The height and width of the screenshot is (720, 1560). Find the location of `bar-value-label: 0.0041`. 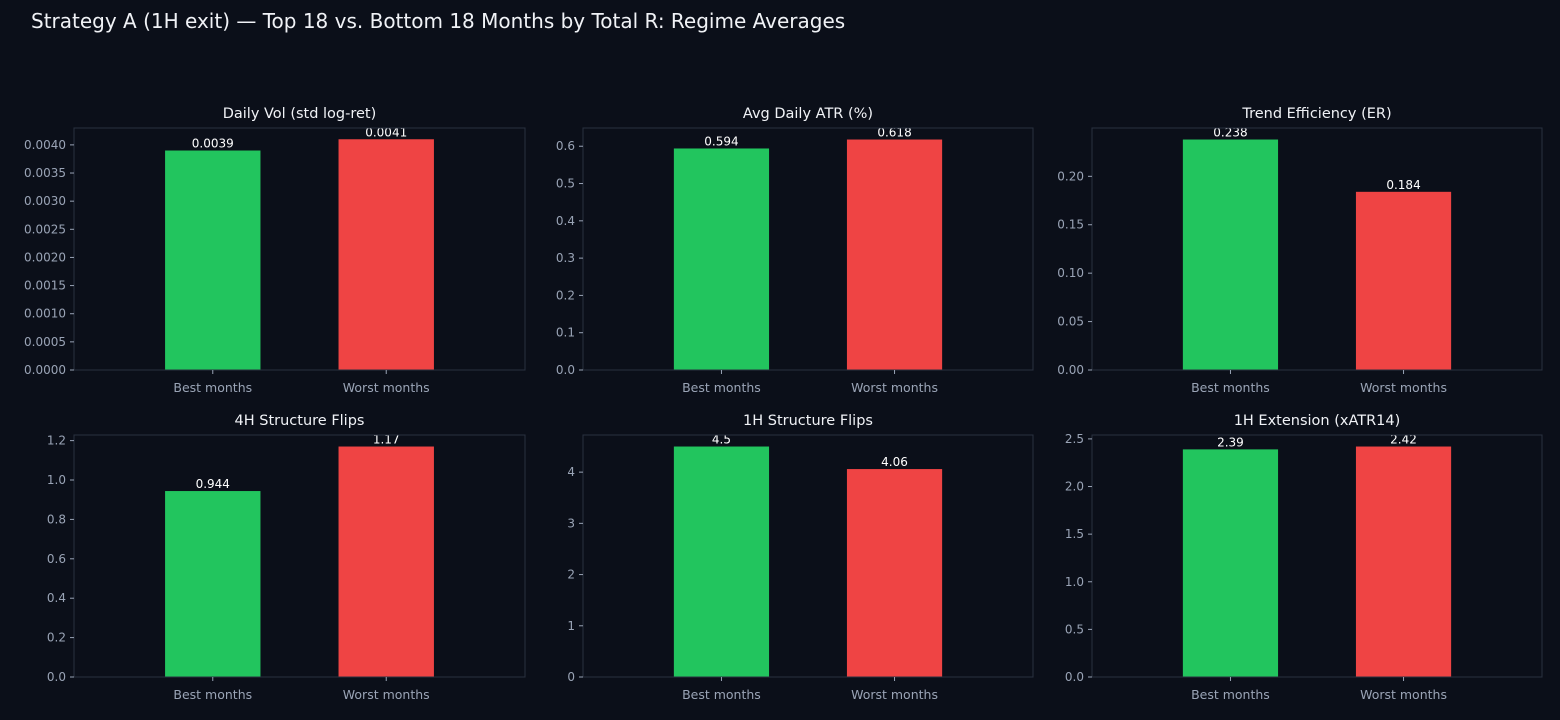

bar-value-label: 0.0041 is located at coordinates (386, 132).